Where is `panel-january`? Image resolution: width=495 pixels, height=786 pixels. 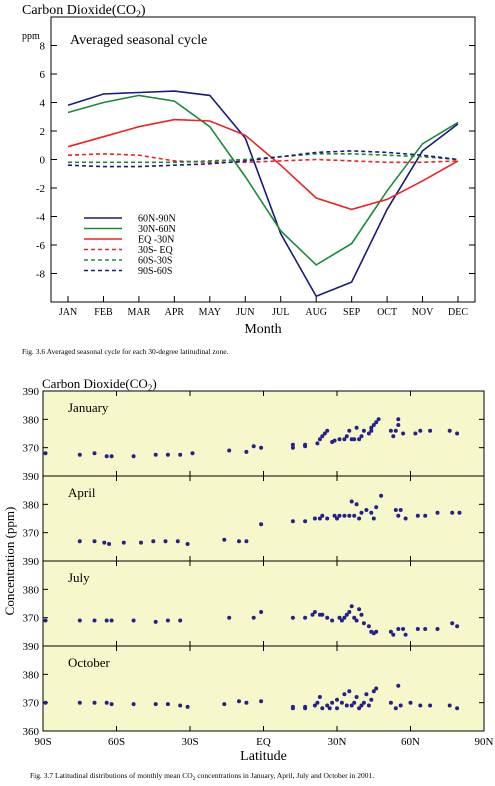
panel-january is located at coordinates (263, 433).